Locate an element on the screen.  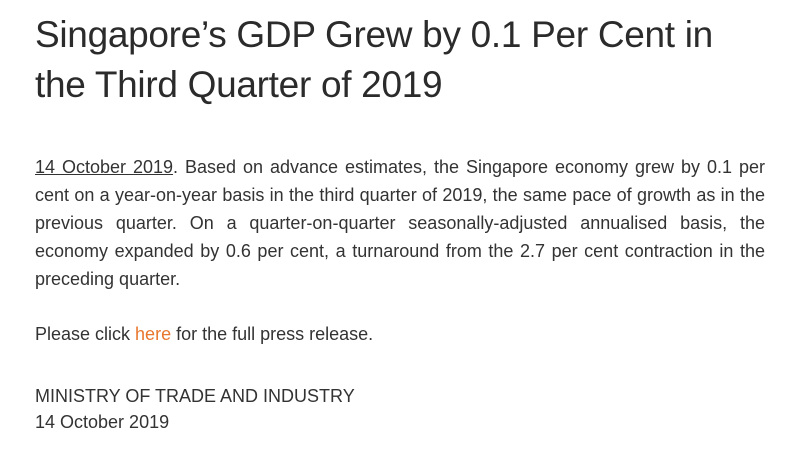
date-link: 14 October 2019 is located at coordinates (104, 167).